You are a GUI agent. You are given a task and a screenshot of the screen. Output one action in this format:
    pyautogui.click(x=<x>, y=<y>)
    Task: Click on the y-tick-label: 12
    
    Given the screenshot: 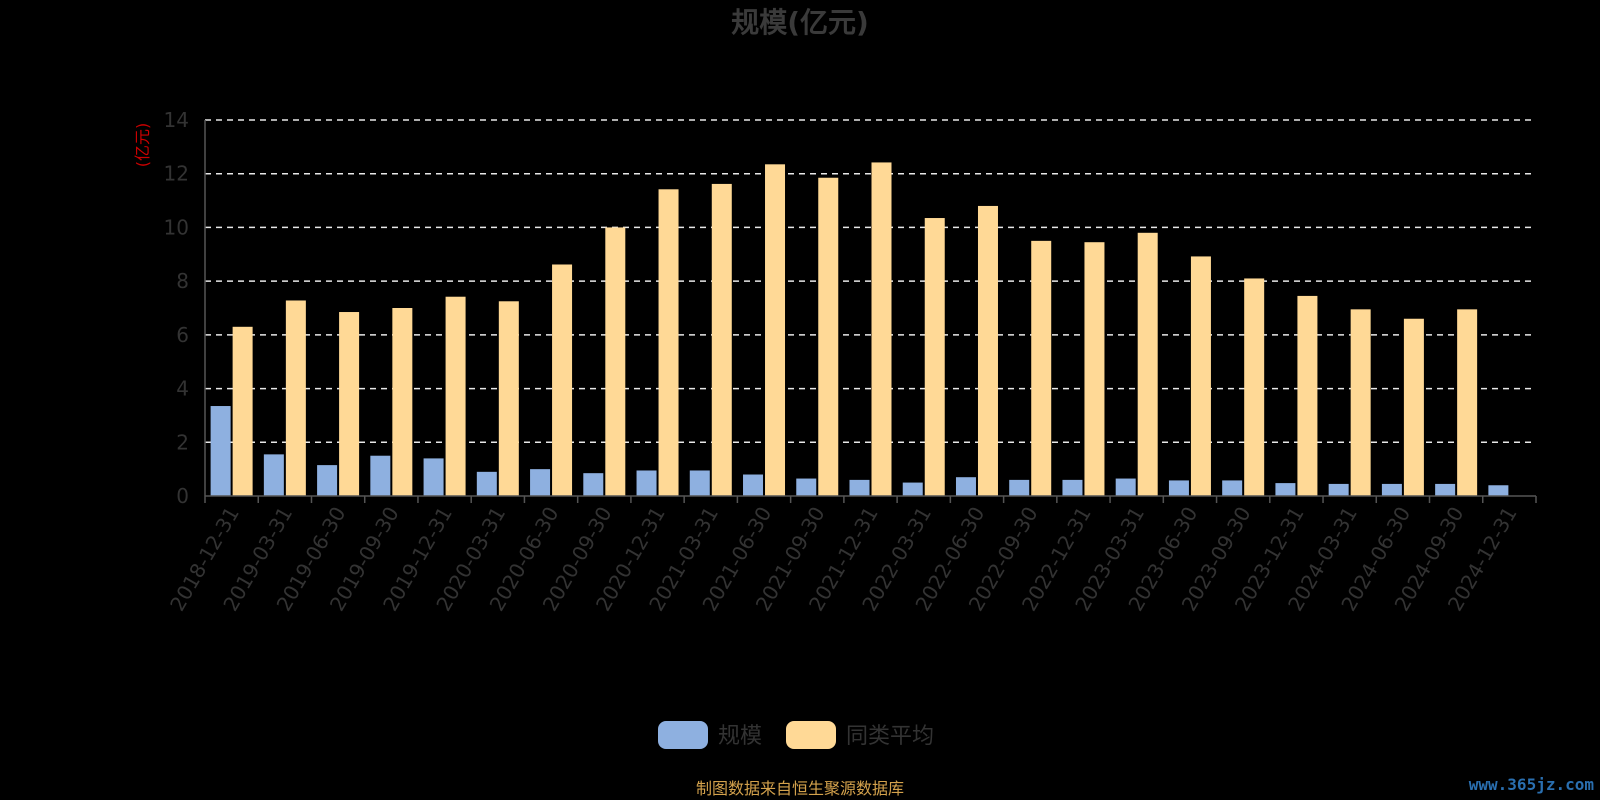 What is the action you would take?
    pyautogui.click(x=176, y=174)
    